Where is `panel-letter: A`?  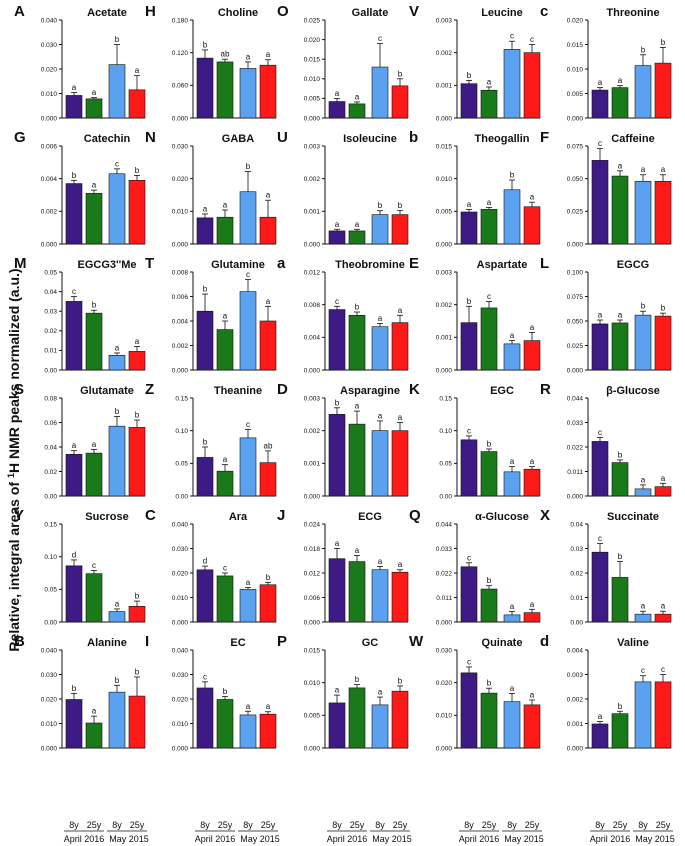 panel-letter: A is located at coordinates (19, 11).